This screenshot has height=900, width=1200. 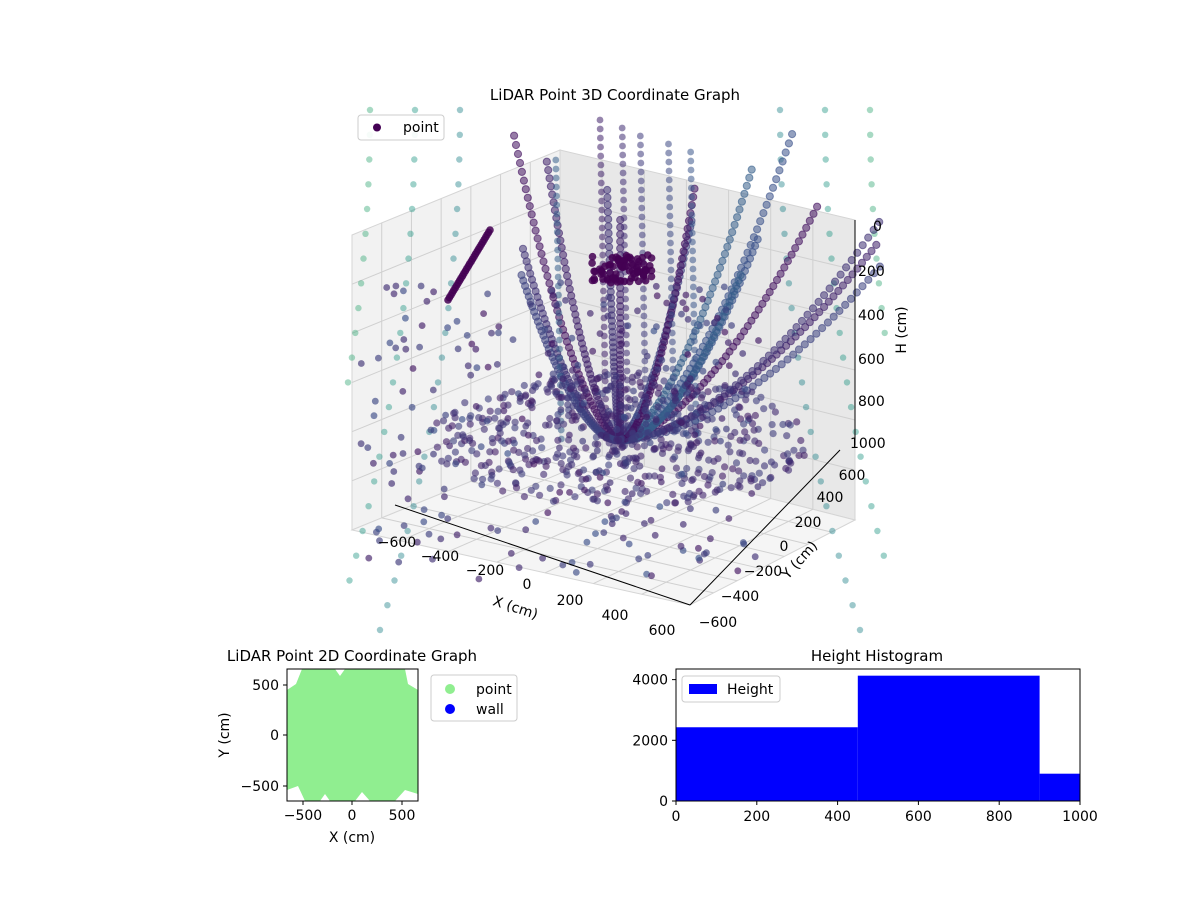 What do you see at coordinates (325, 797) in the screenshot?
I see `gap` at bounding box center [325, 797].